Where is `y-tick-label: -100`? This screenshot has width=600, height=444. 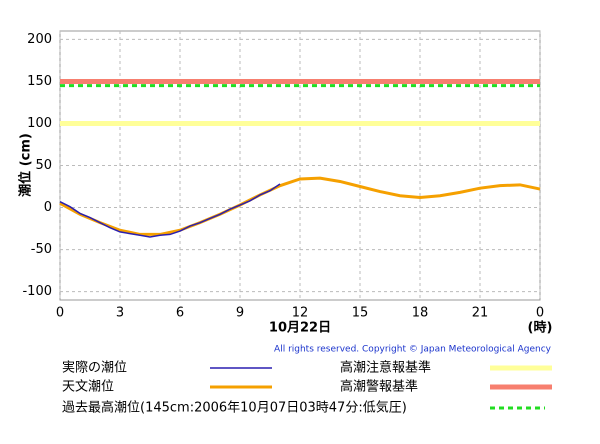 y-tick-label: -100 is located at coordinates (37, 291).